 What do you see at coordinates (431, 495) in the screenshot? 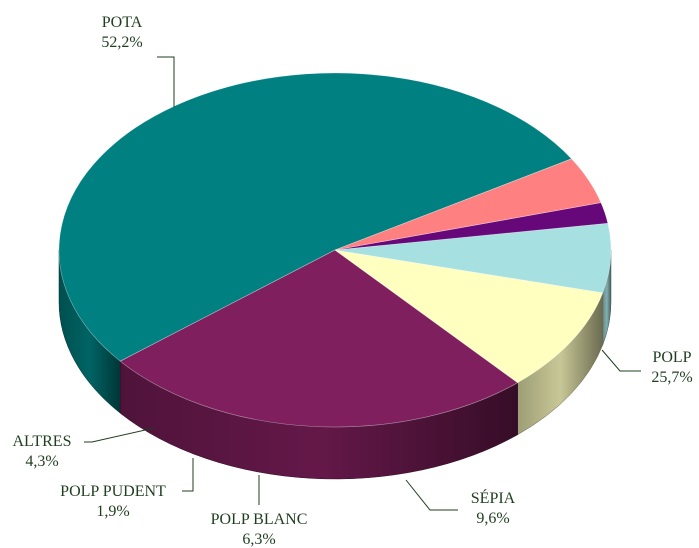
I see `leader-sepia` at bounding box center [431, 495].